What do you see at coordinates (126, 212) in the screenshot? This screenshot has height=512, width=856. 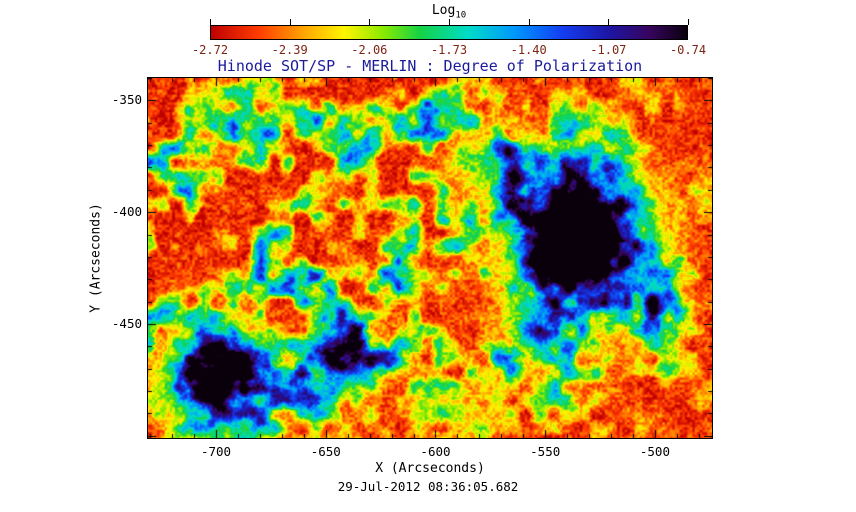 I see `y-axis-tick-label: -400` at bounding box center [126, 212].